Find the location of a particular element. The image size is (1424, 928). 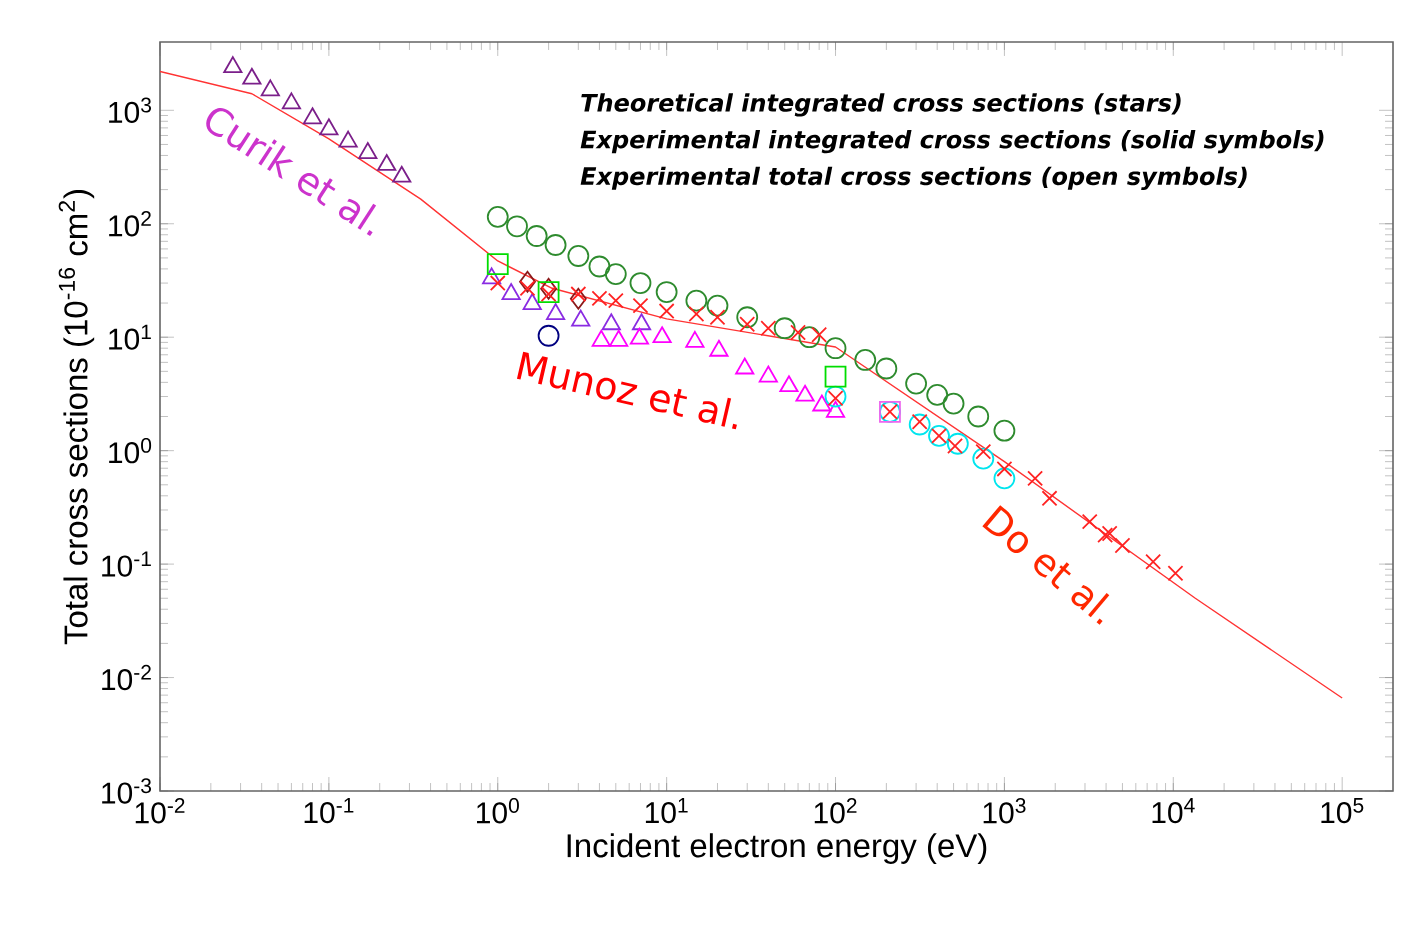

y-tick-label: 10$^{3}$ is located at coordinates (130, 110).